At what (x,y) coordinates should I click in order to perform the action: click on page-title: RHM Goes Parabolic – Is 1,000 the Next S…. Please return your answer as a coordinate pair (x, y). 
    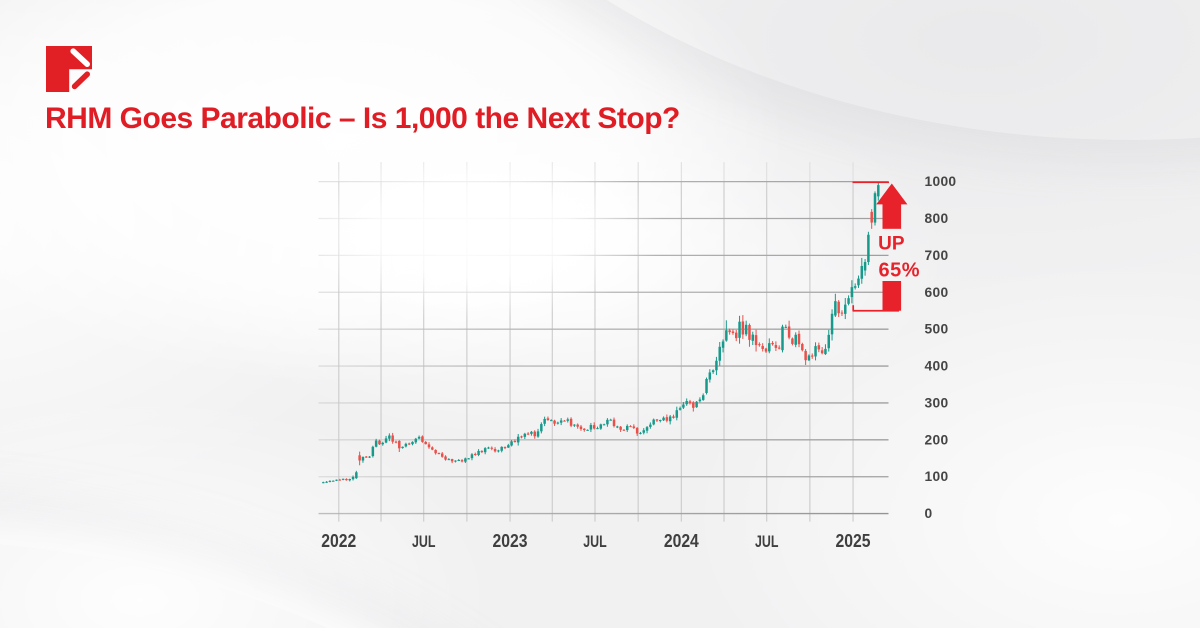
    Looking at the image, I should click on (362, 118).